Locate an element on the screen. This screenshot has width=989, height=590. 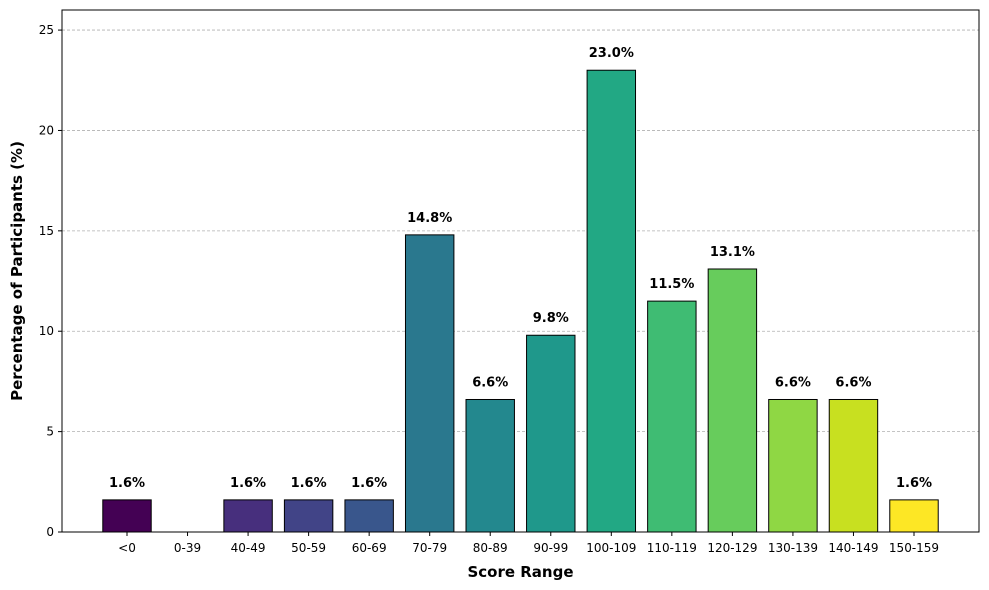
y-tick-label: 0 is located at coordinates (50, 532).